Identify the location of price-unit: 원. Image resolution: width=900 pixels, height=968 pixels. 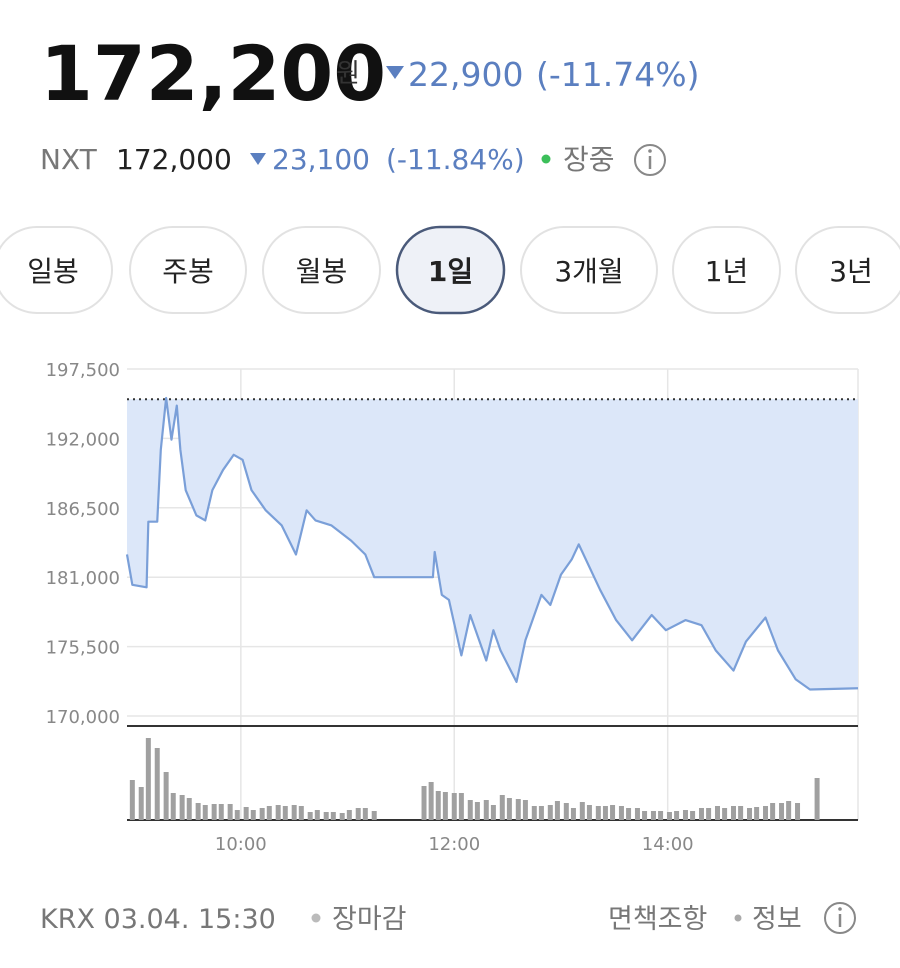
(348, 74).